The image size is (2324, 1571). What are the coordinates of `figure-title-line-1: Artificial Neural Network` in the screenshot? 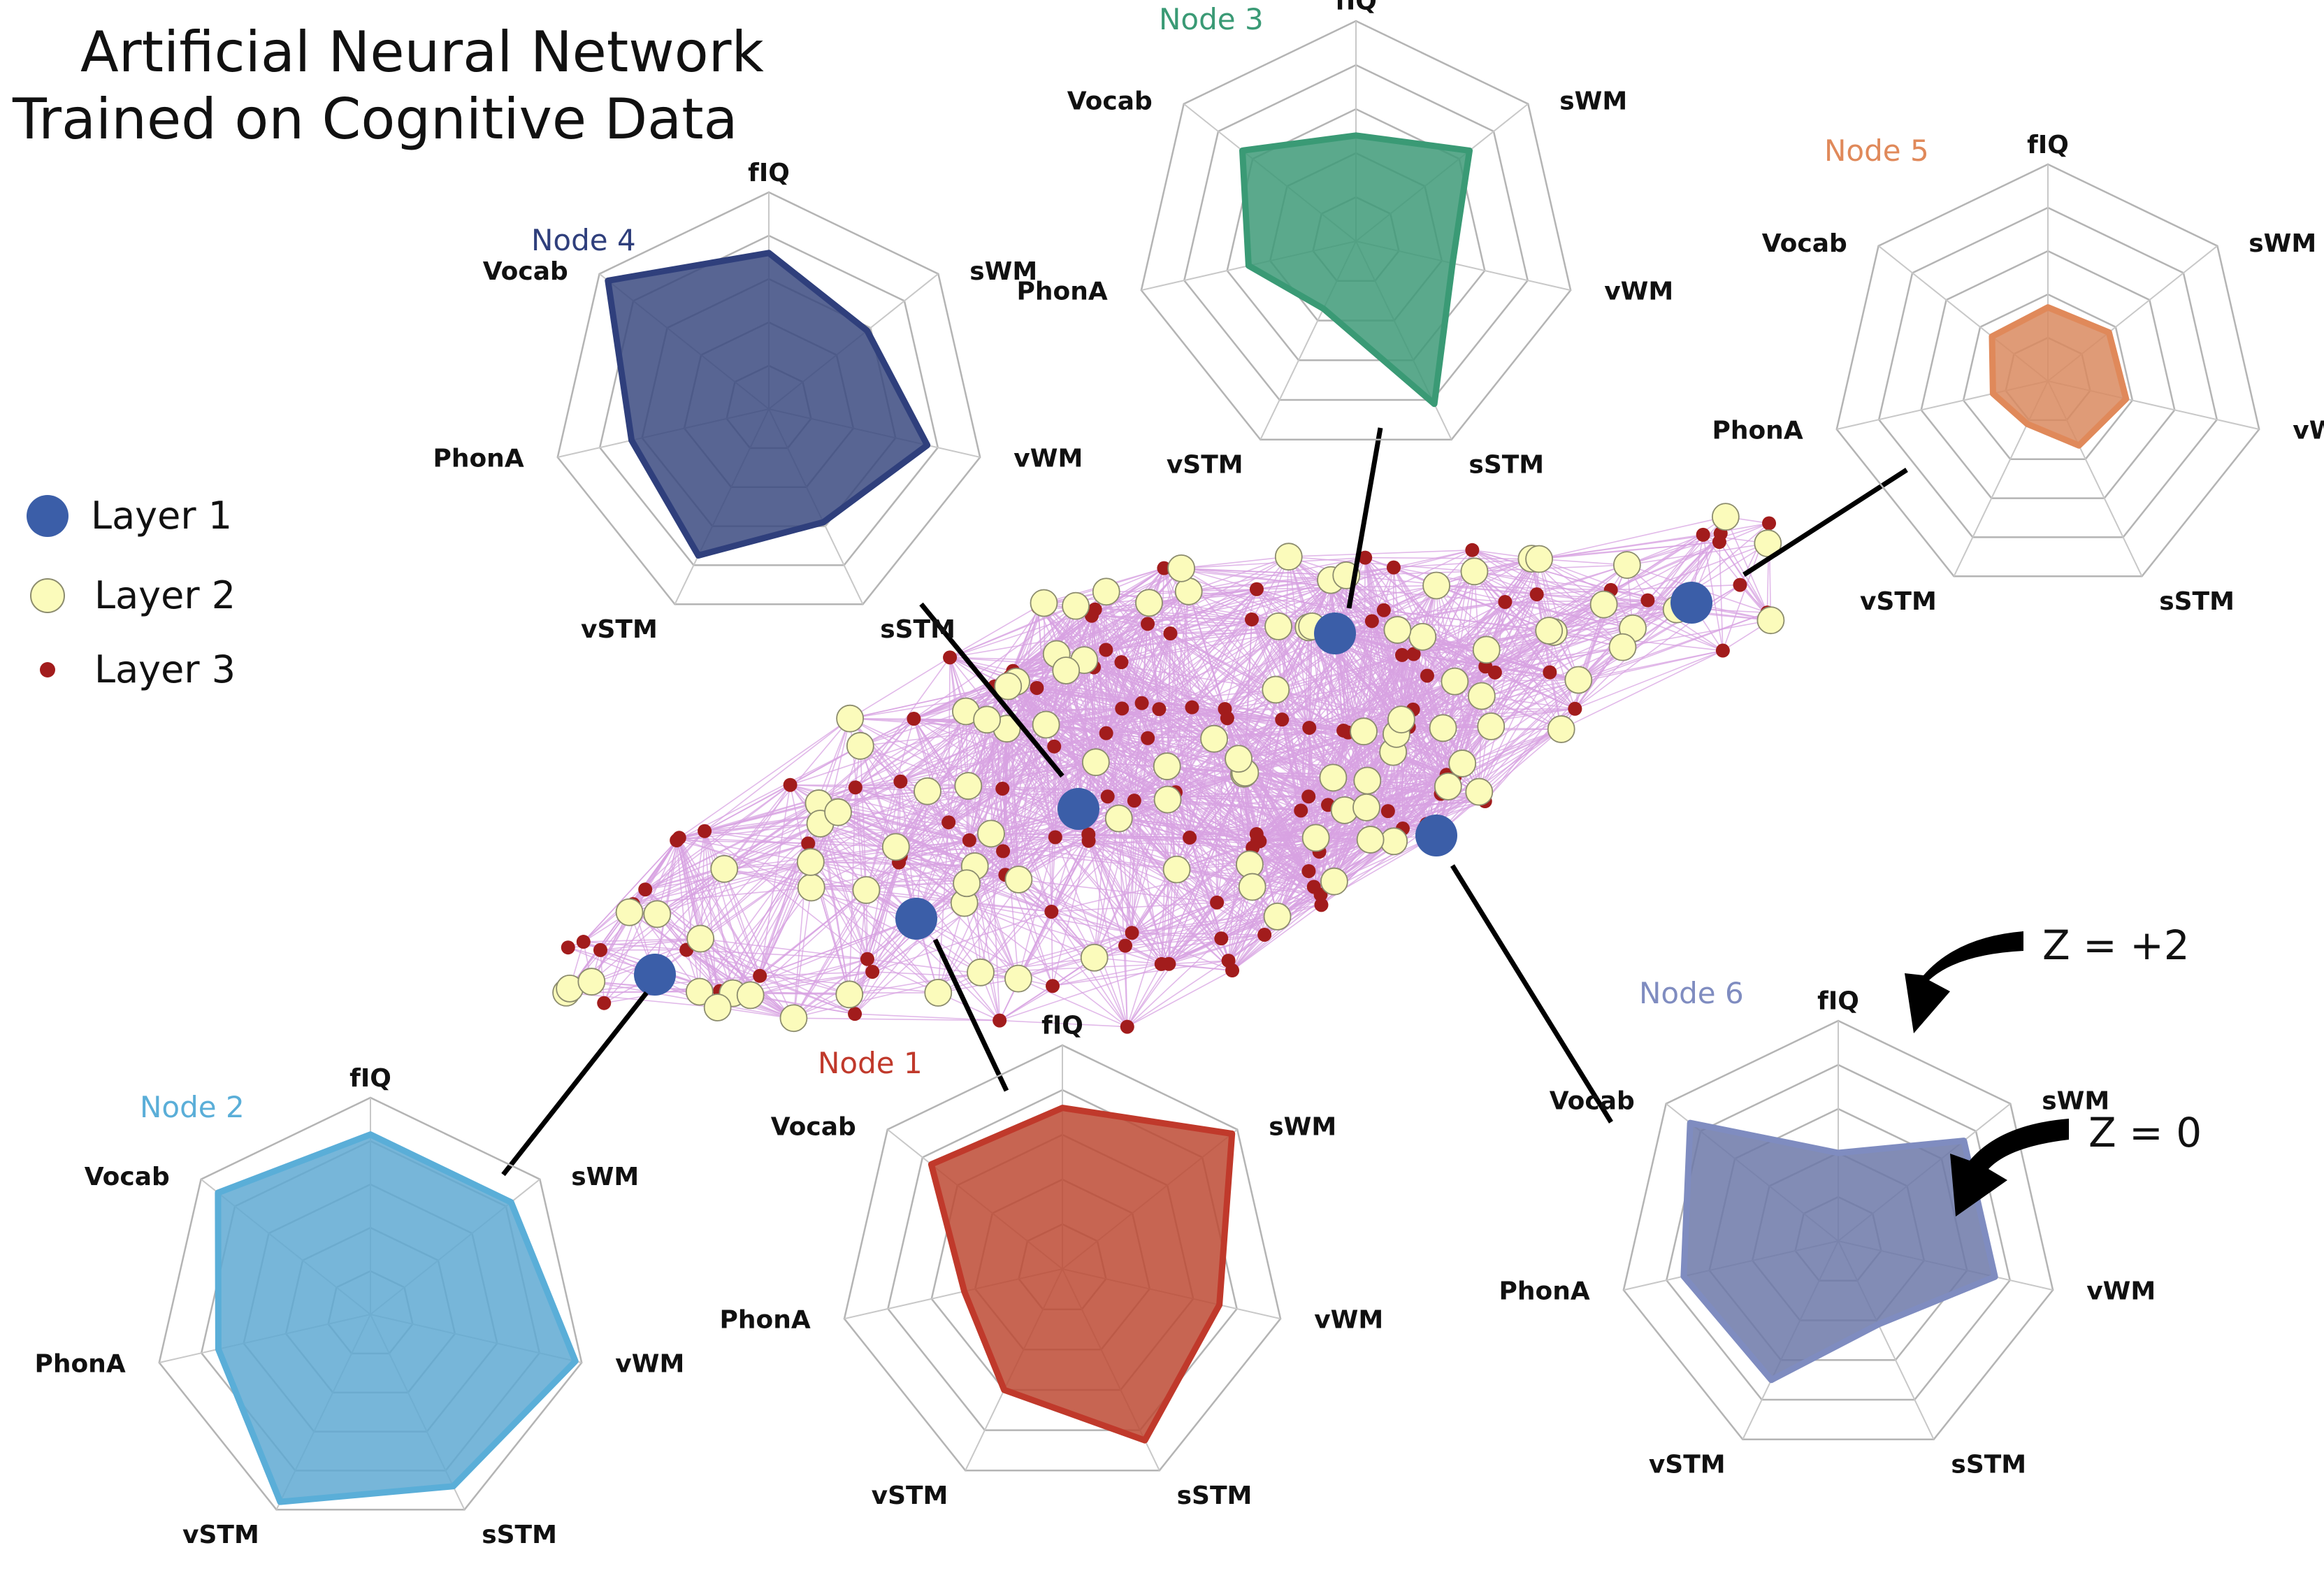 It's located at (423, 52).